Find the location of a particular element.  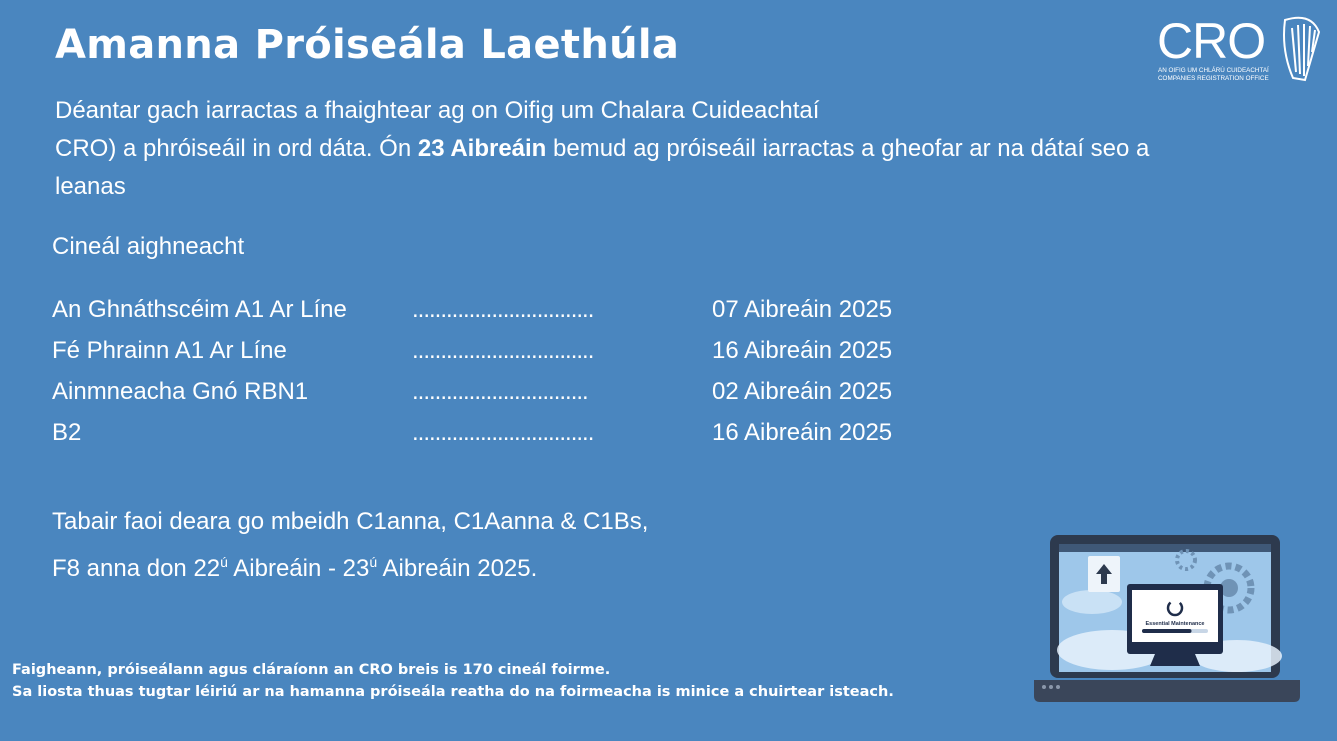

notice-text-c: Aibreáin 2025. is located at coordinates (457, 568).